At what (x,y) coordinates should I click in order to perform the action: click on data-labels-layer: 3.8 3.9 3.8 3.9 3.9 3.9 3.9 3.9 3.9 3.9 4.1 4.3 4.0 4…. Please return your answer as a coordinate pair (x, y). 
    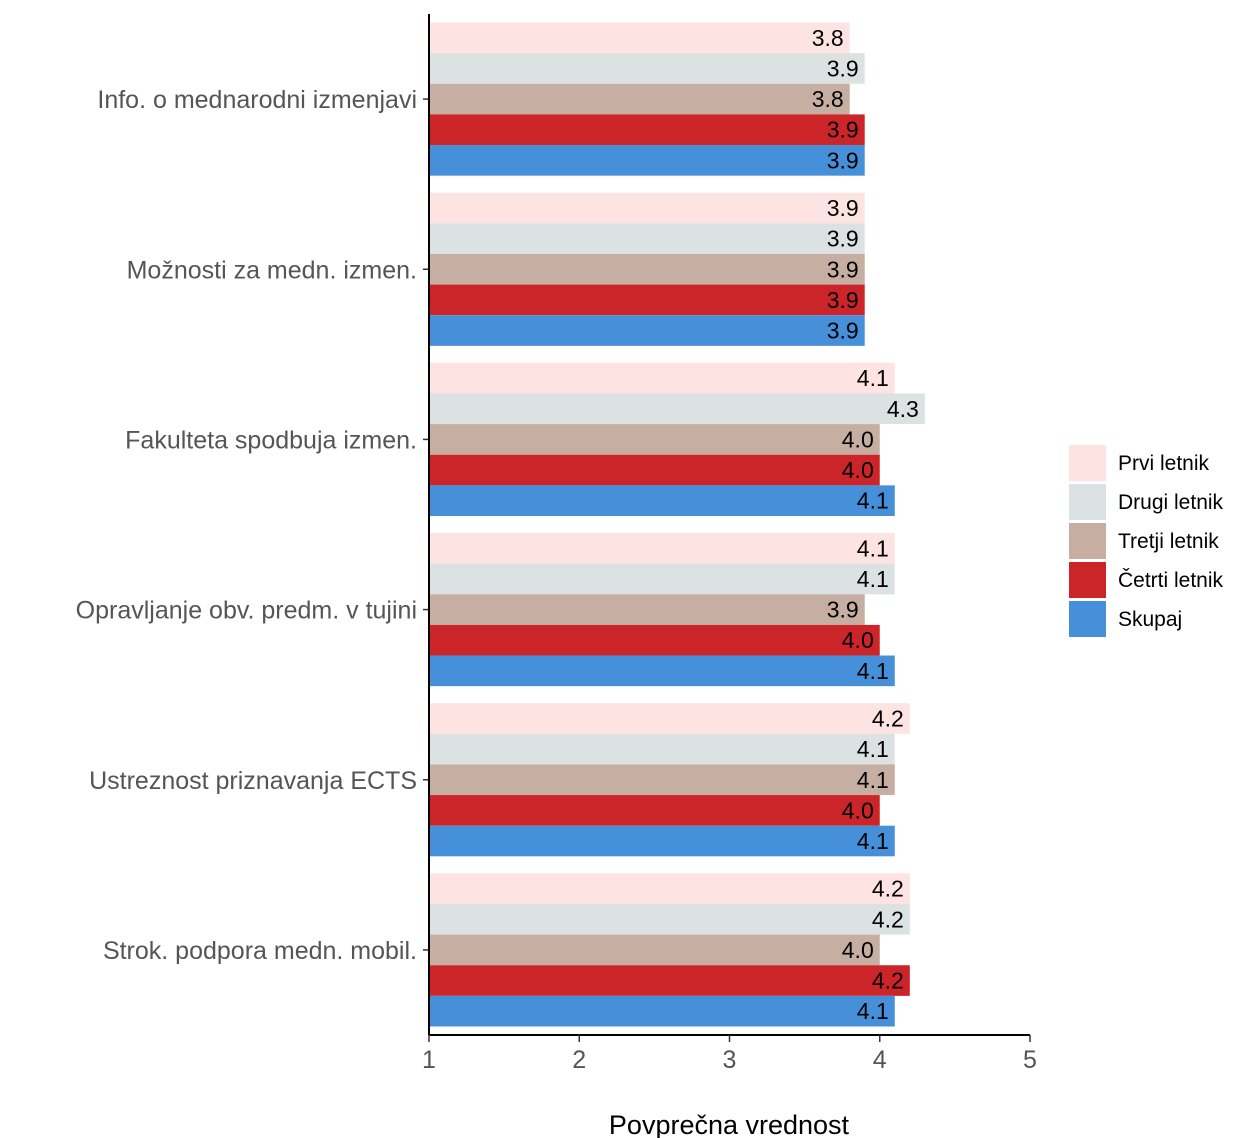
    Looking at the image, I should click on (865, 524).